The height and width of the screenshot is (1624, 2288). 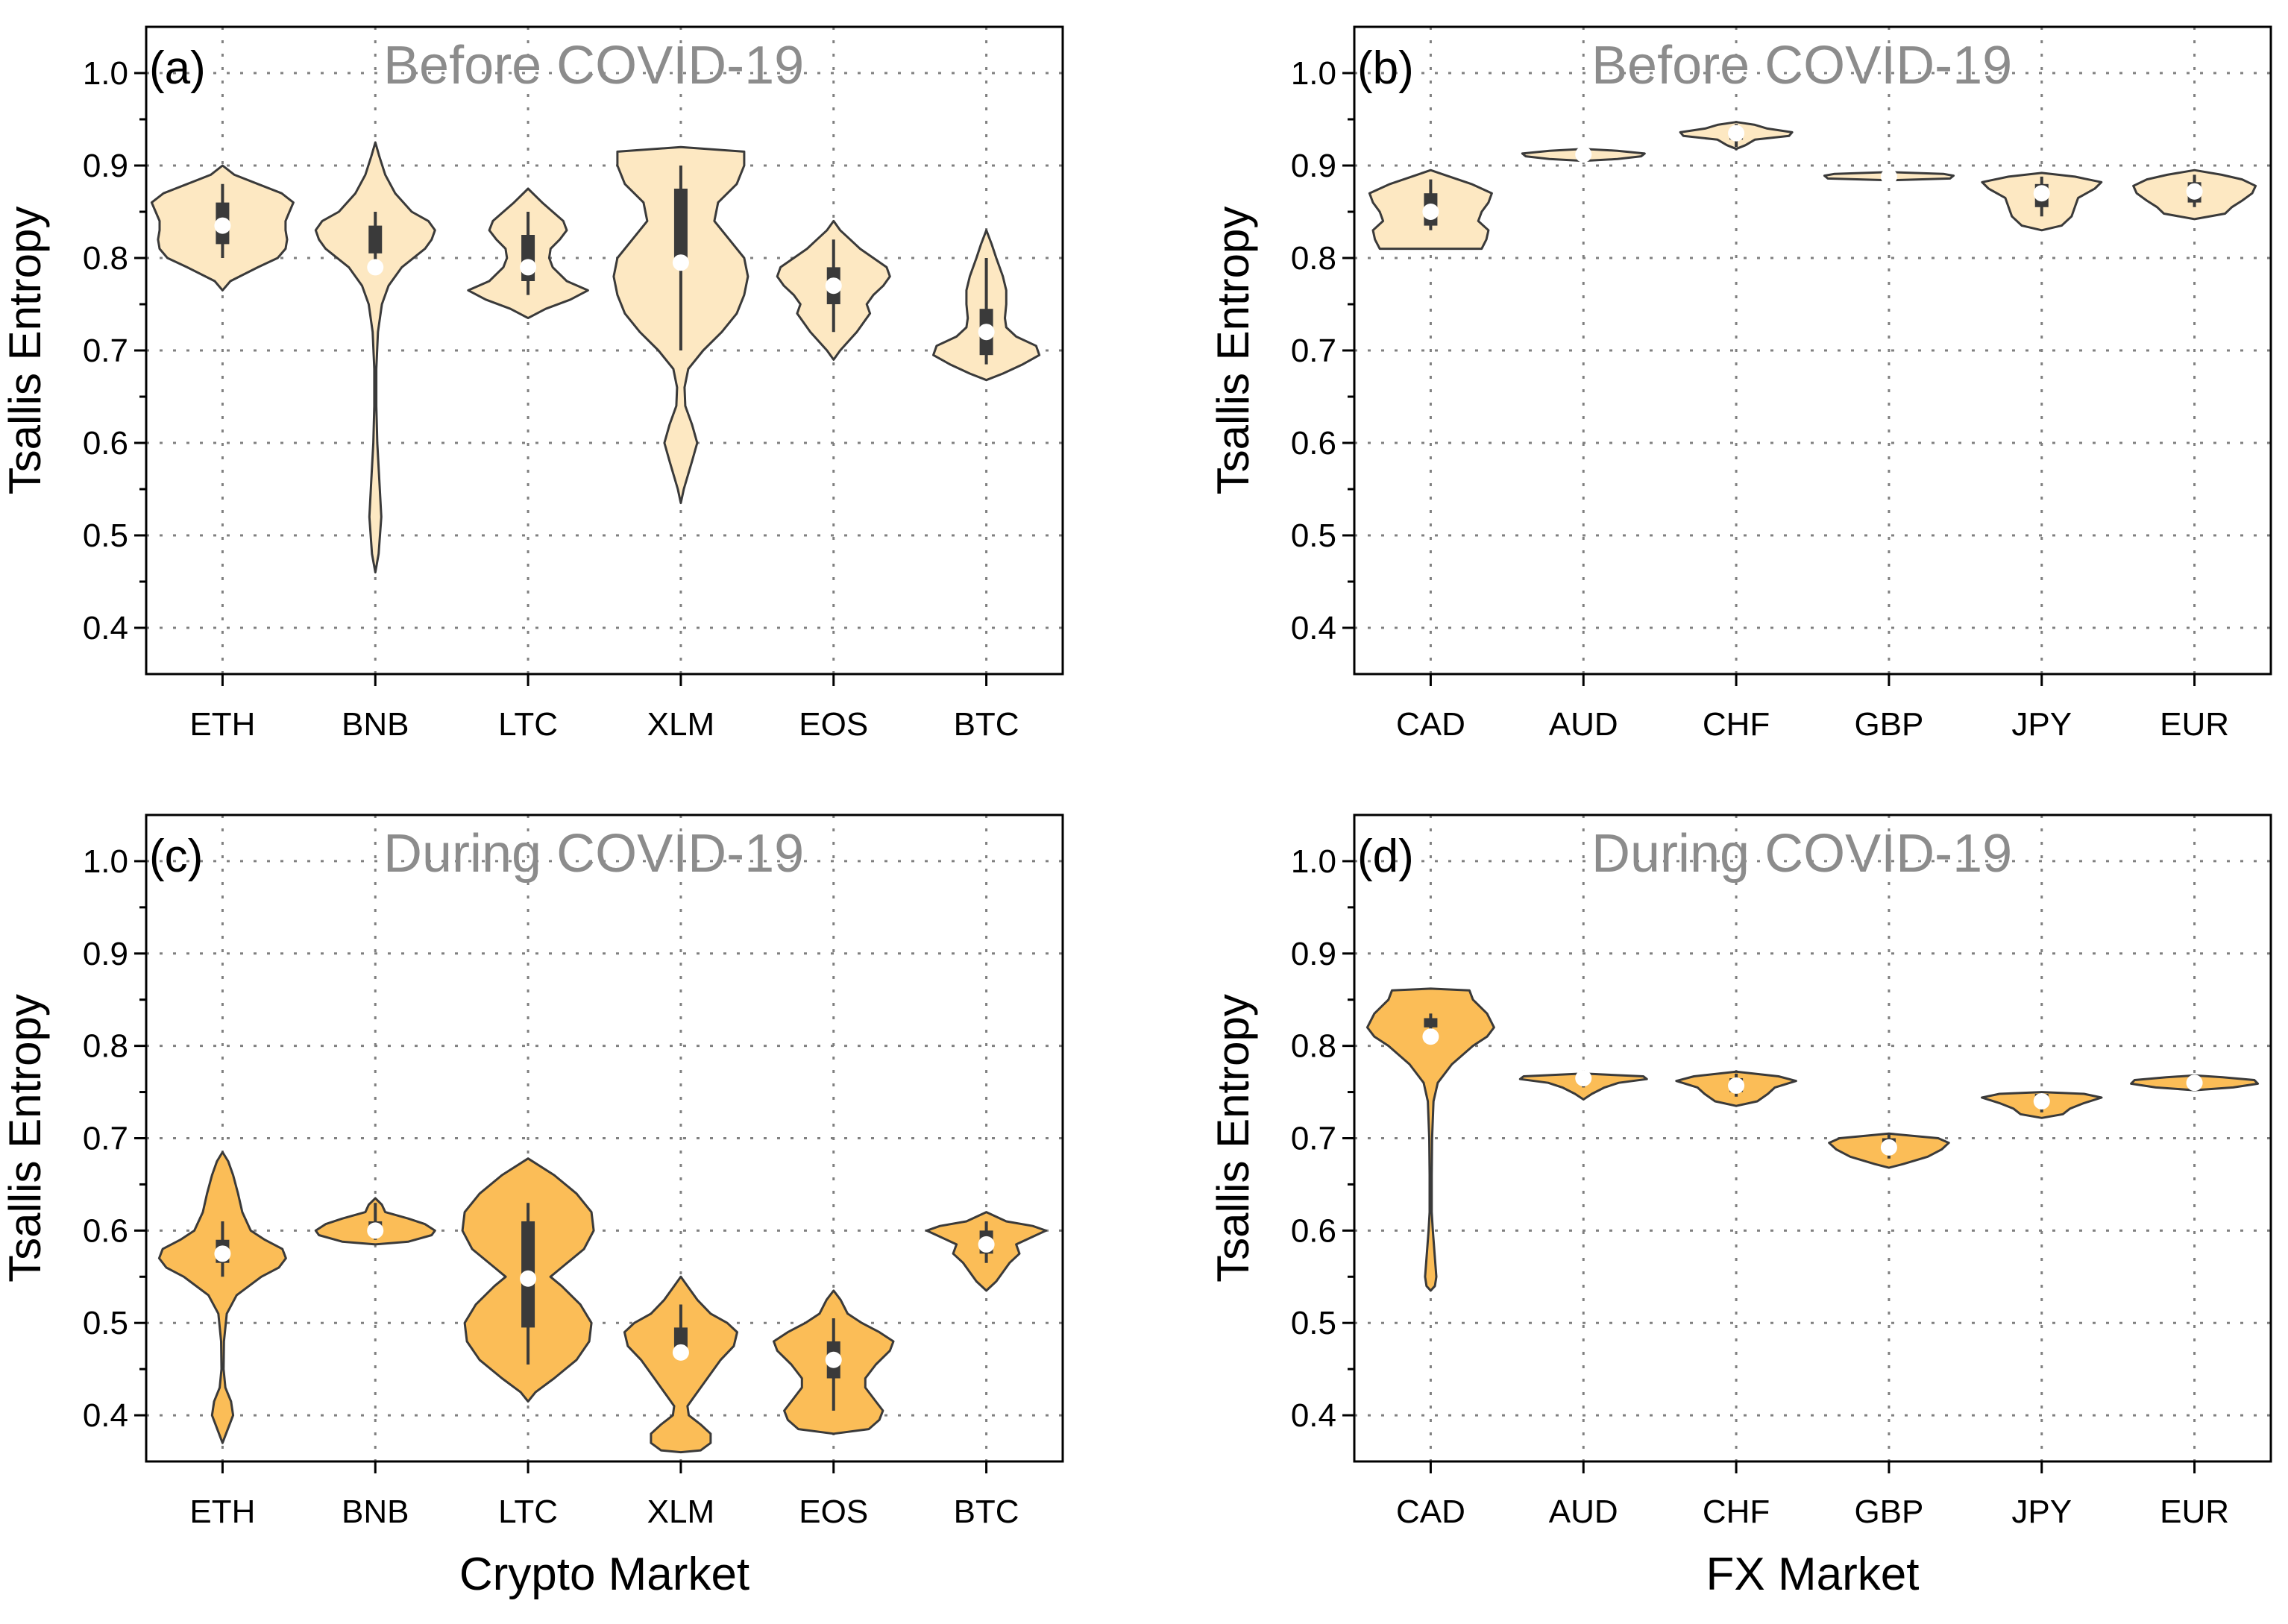 I want to click on violin-btc, so click(x=986, y=1251).